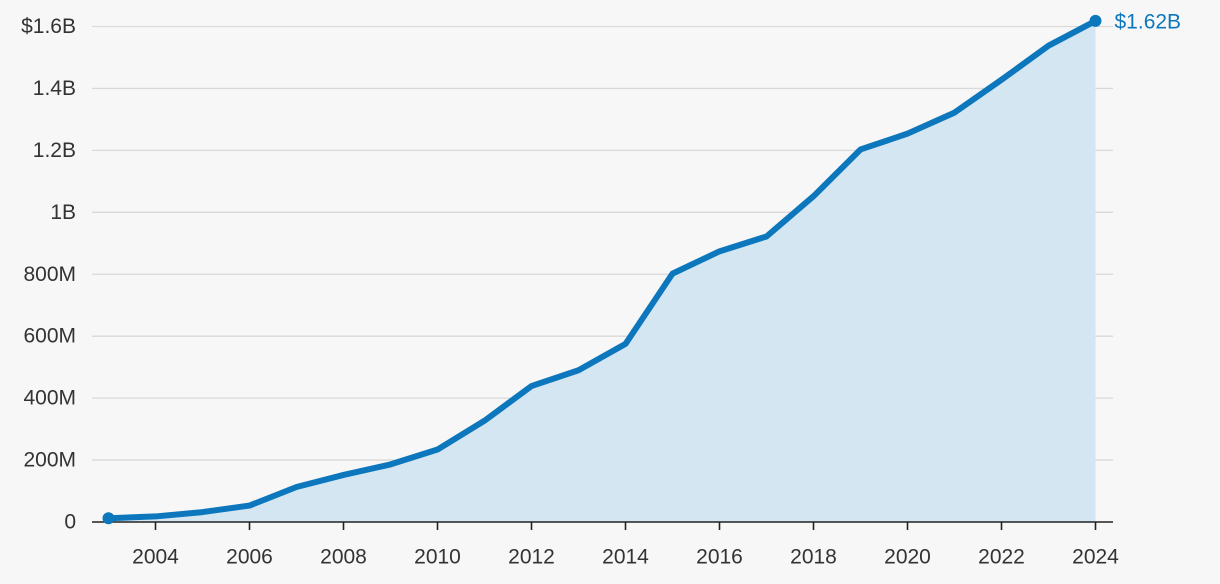 The height and width of the screenshot is (584, 1220). Describe the element at coordinates (249, 557) in the screenshot. I see `x-tick-label: 2006` at that location.